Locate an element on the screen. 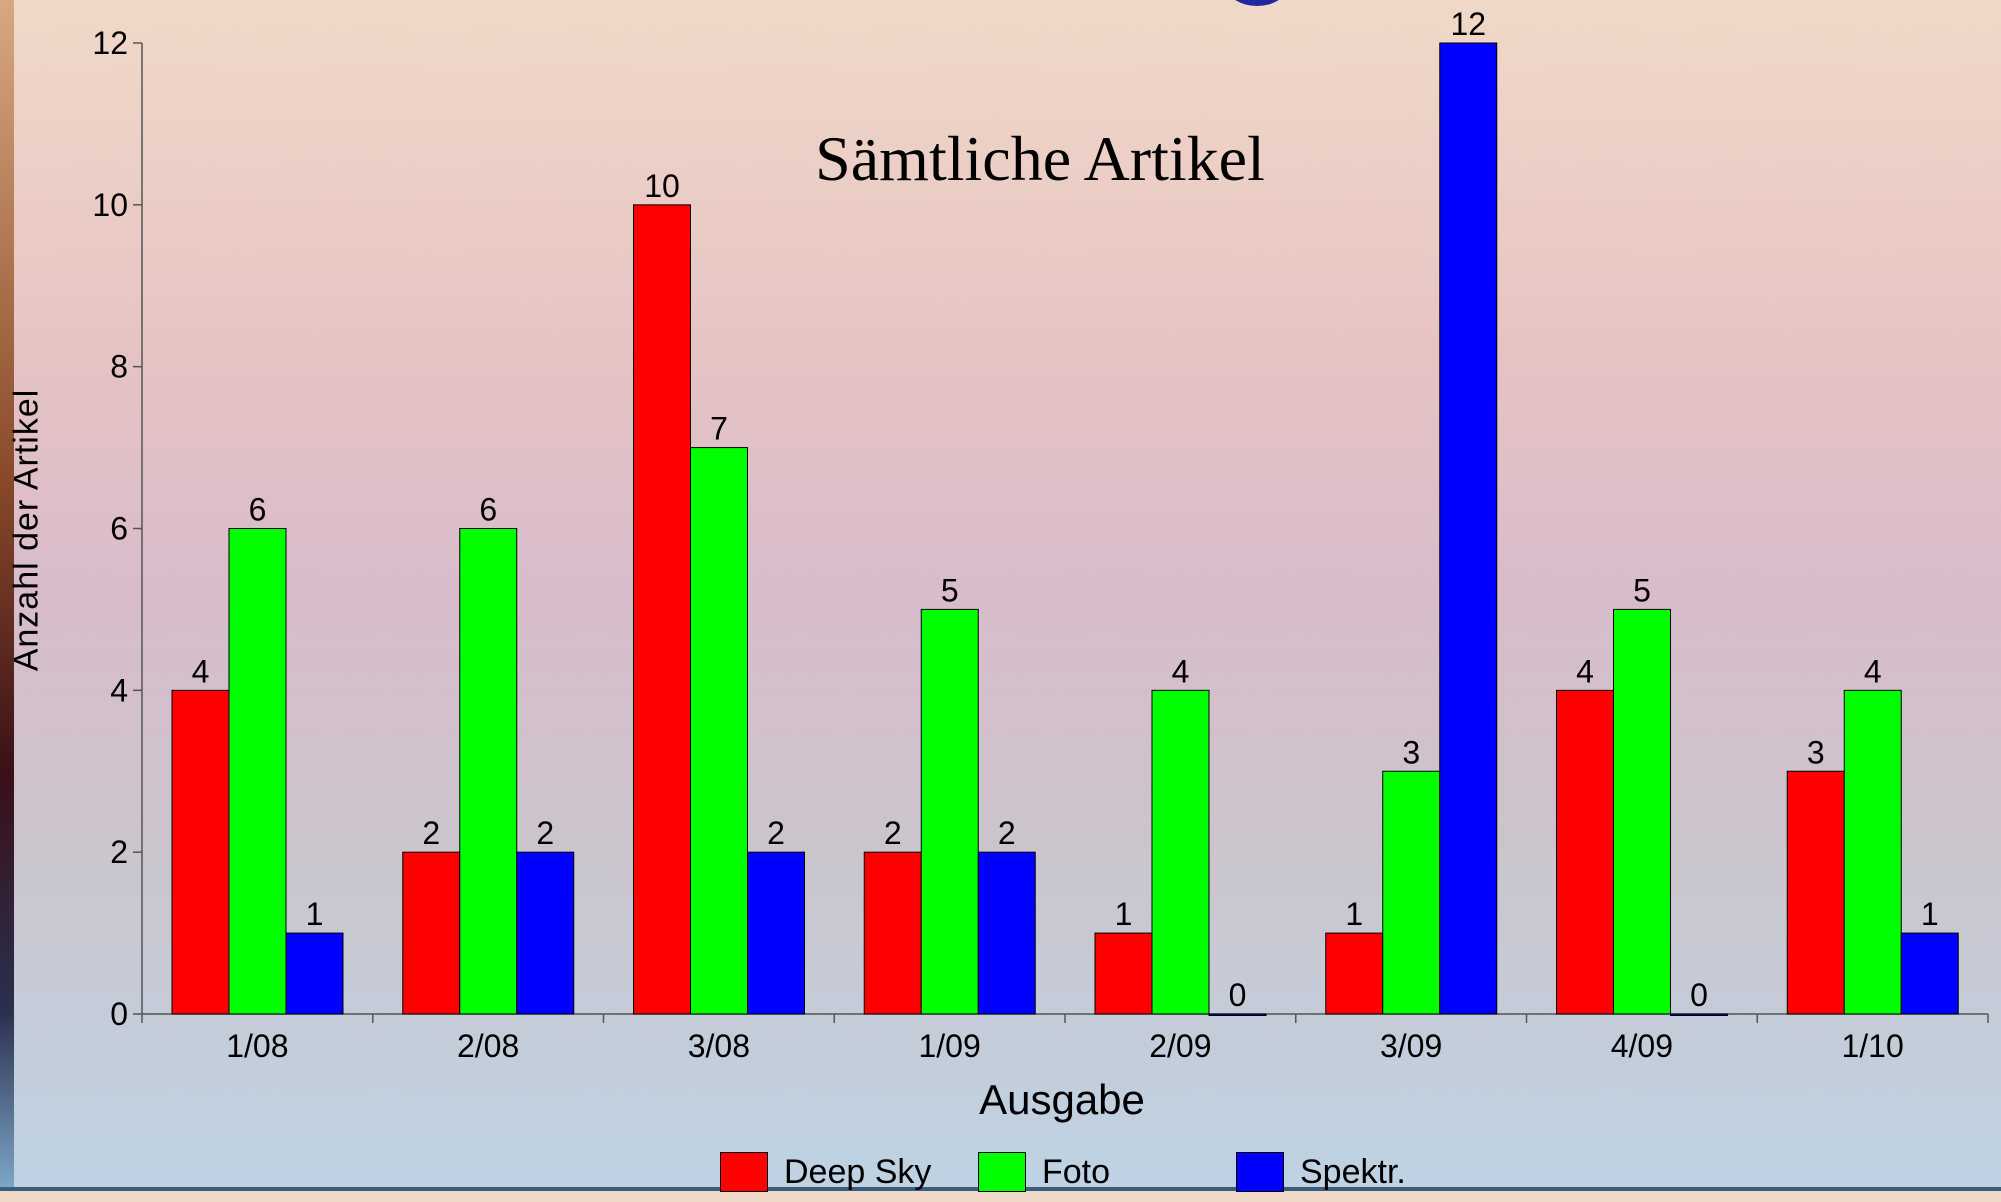  legend-swatch-foto is located at coordinates (1002, 1172).